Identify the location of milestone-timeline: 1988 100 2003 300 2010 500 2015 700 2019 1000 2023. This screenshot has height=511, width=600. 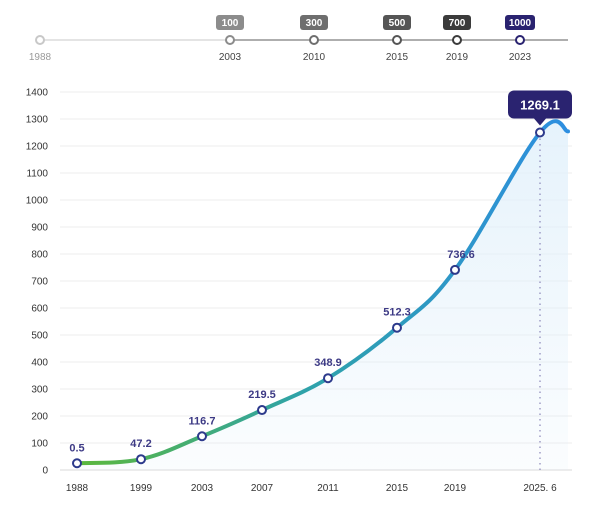
(298, 39).